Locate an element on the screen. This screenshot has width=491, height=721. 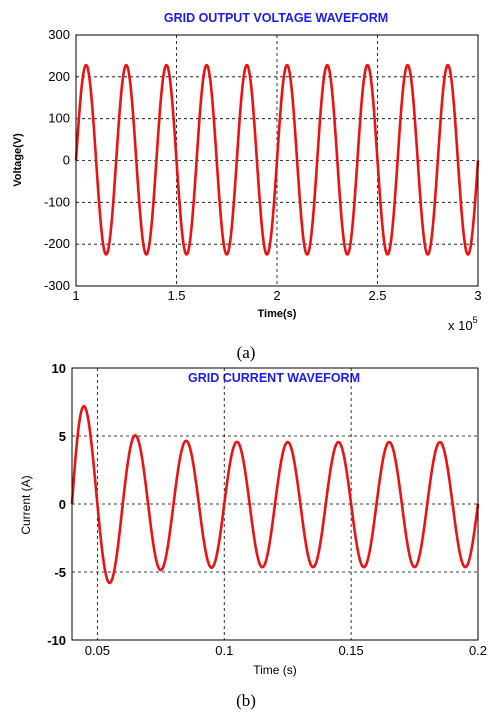
voltage-ytick-label: -100 is located at coordinates (57, 201).